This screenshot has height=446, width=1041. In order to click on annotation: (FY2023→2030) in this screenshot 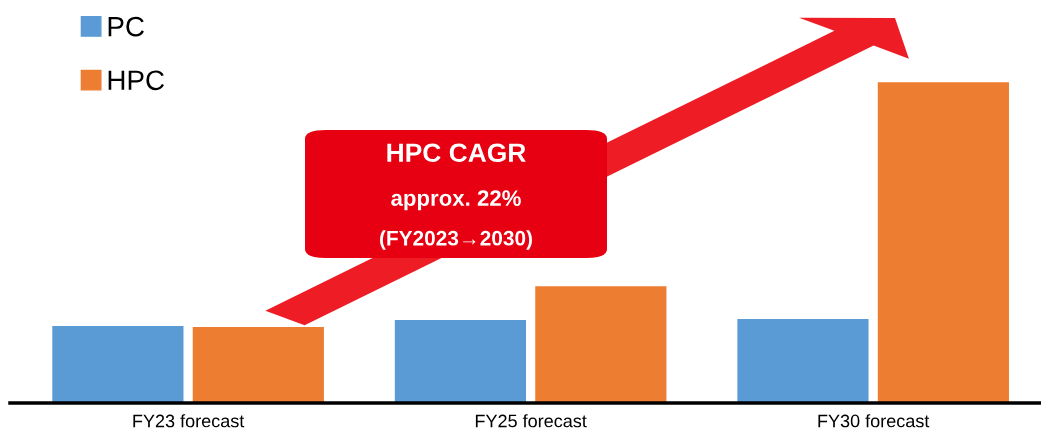, I will do `click(456, 240)`.